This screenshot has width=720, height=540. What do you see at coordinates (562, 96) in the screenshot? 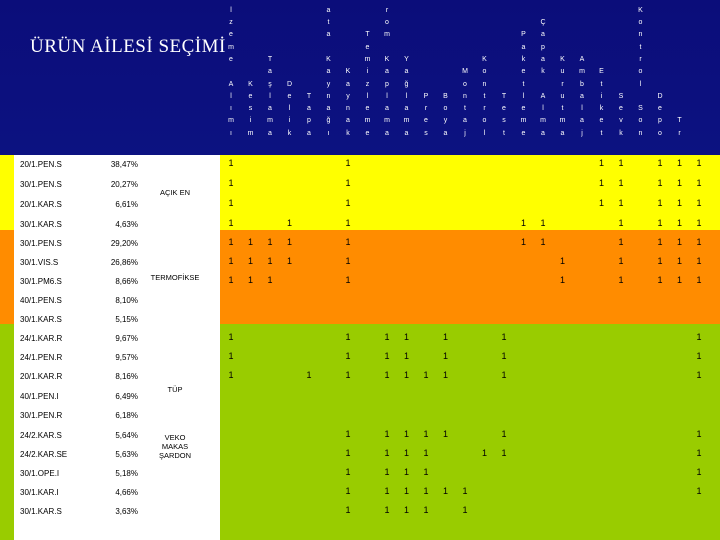
I see `column-header: K u r u t m a` at bounding box center [562, 96].